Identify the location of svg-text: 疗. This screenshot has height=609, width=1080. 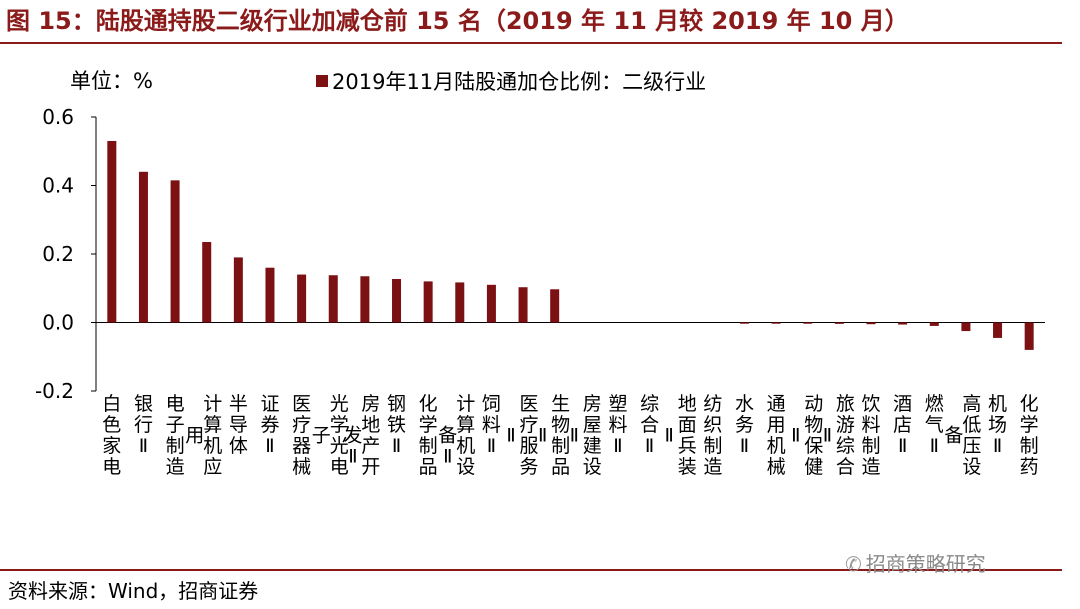
(301, 425).